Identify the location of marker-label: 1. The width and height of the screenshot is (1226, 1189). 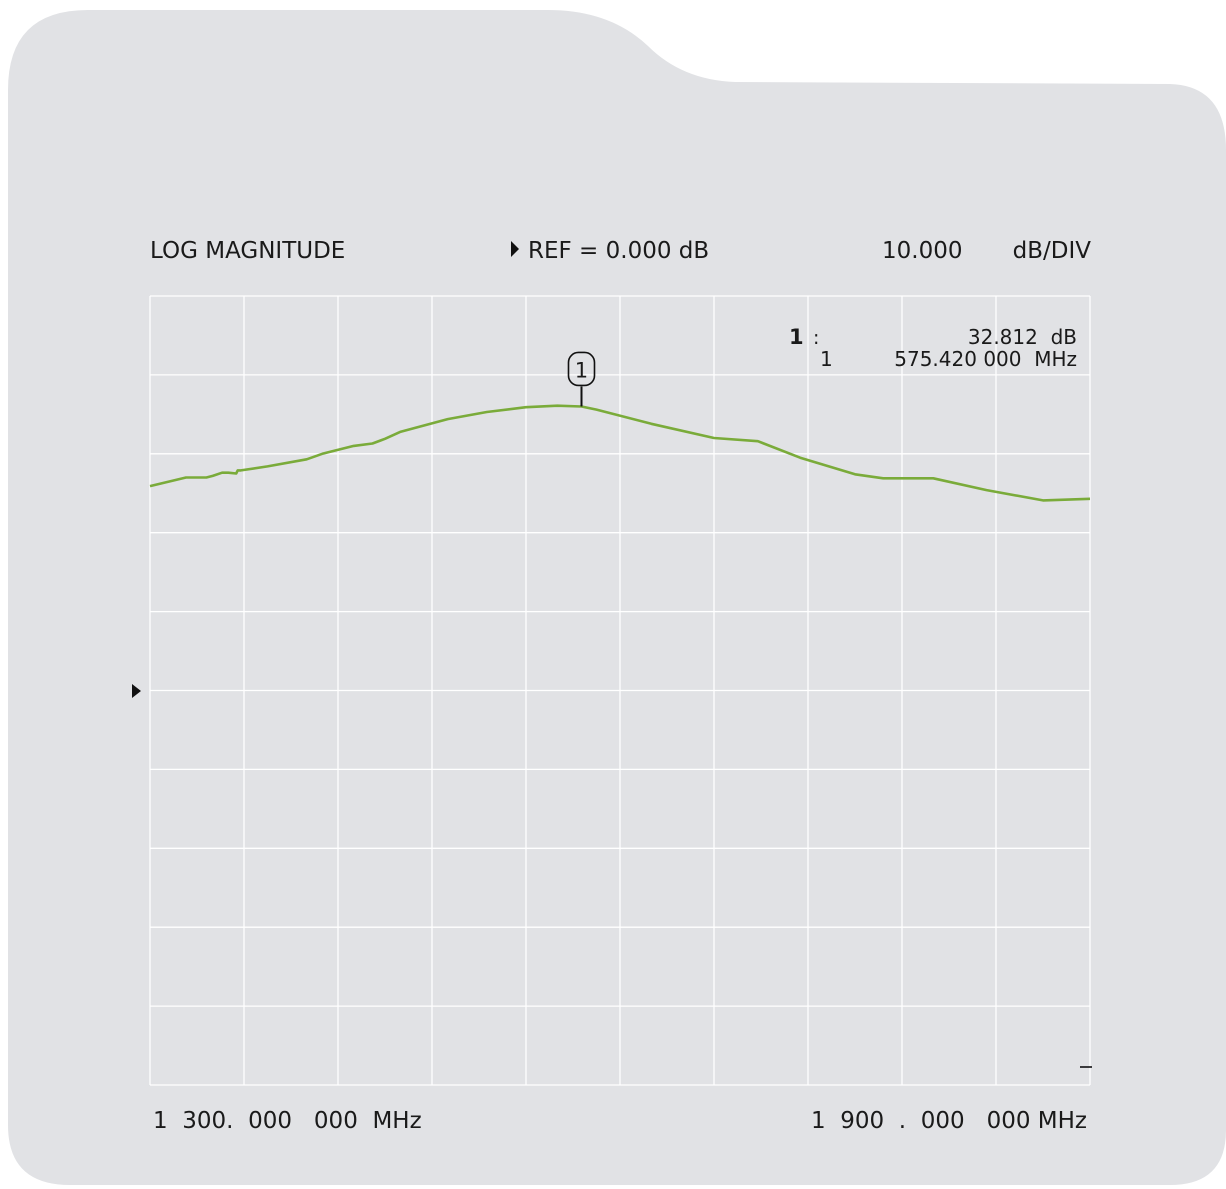
(581, 370).